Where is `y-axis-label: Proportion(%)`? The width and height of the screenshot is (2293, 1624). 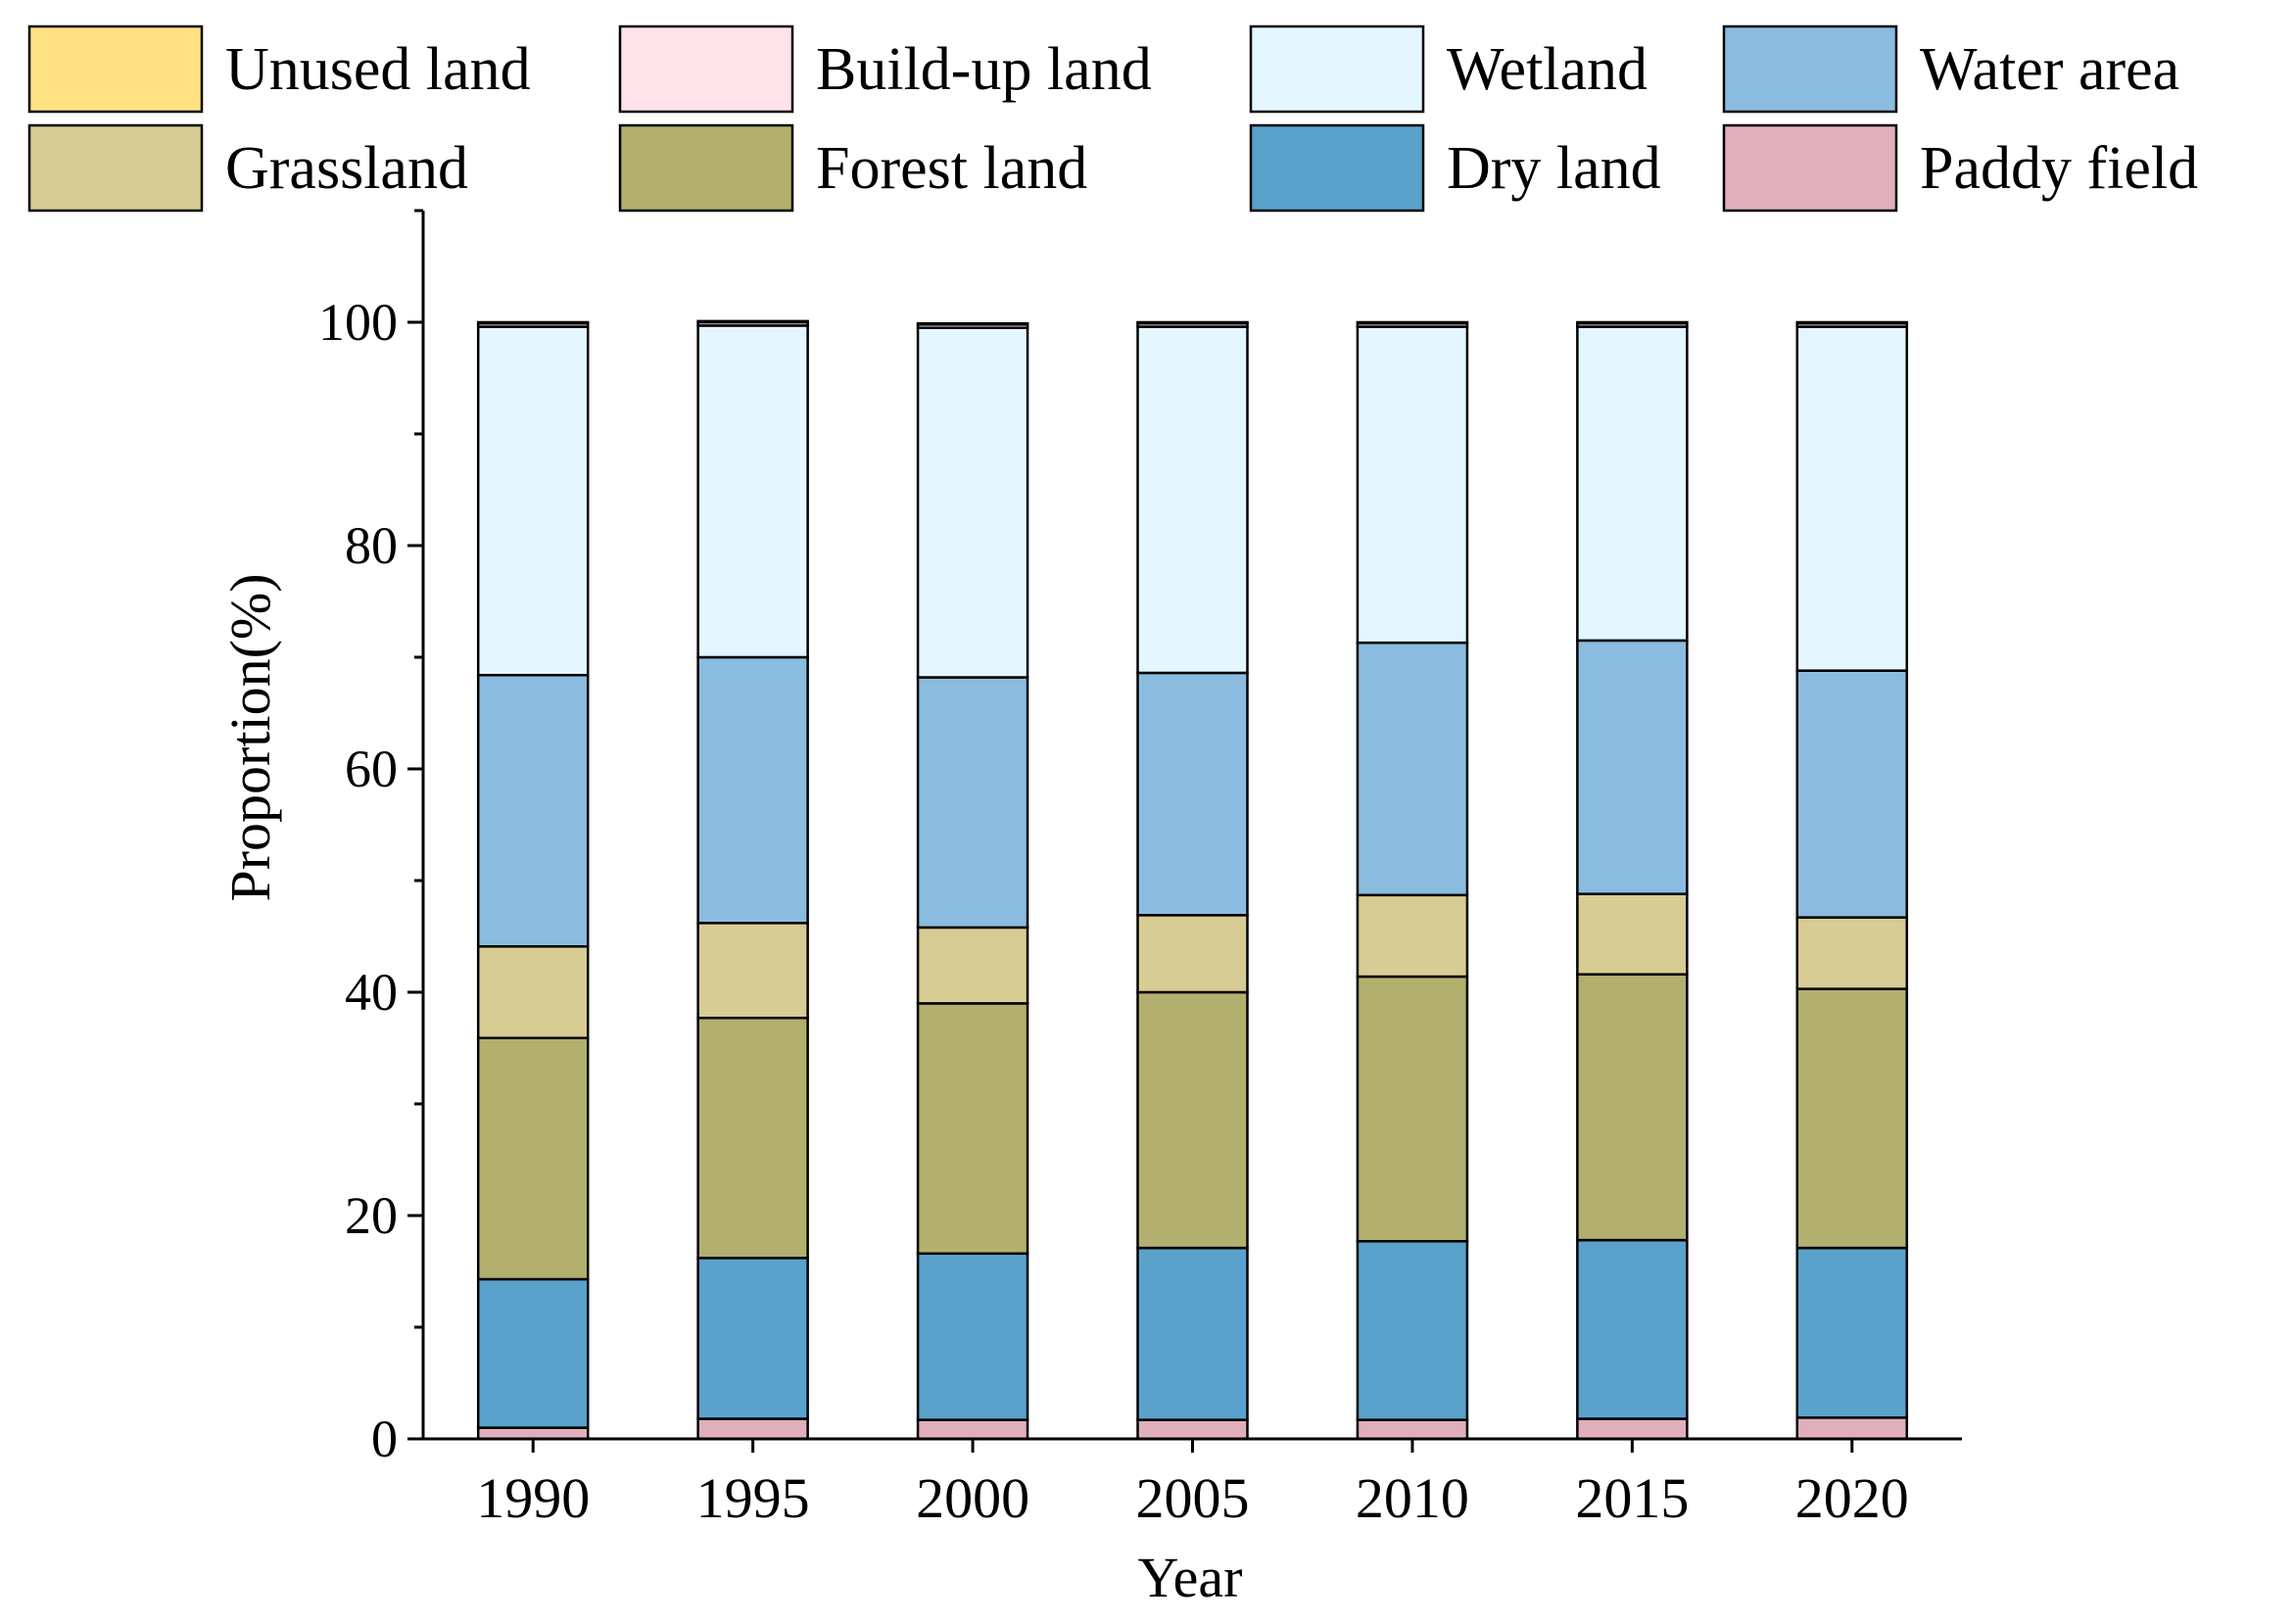
y-axis-label: Proportion(%) is located at coordinates (250, 737).